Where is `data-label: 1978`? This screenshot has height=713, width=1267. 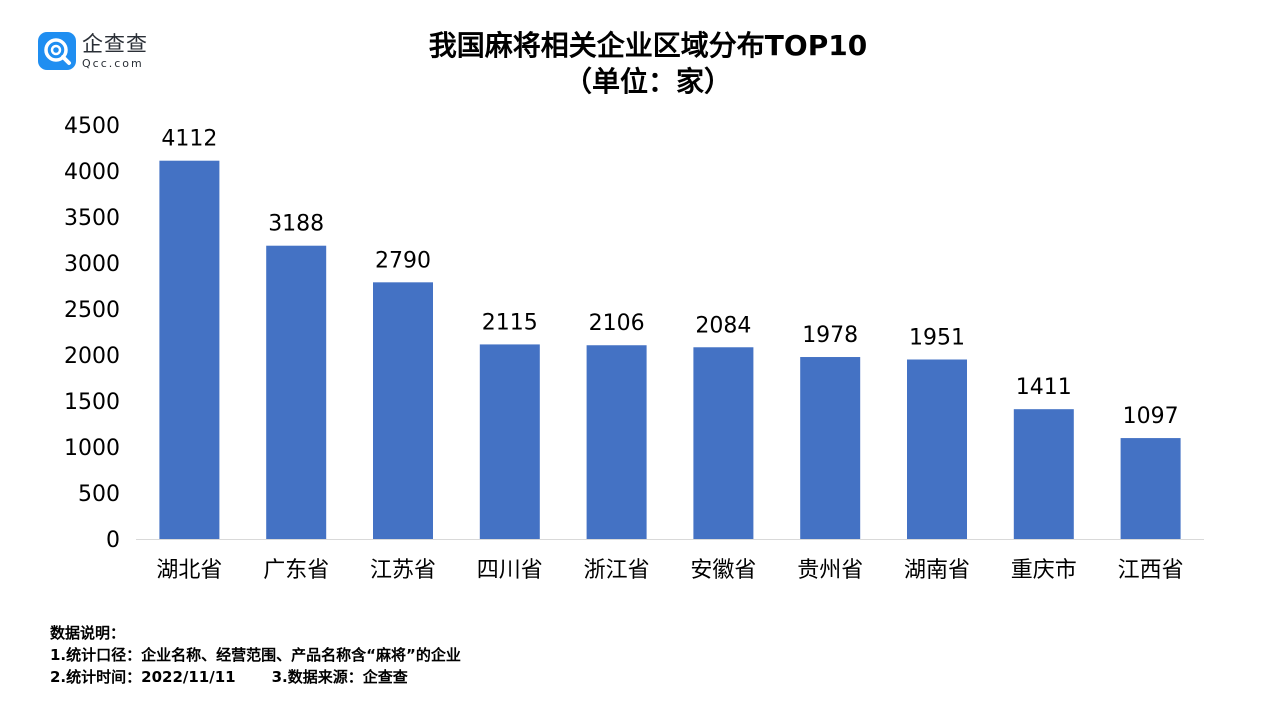 data-label: 1978 is located at coordinates (830, 335).